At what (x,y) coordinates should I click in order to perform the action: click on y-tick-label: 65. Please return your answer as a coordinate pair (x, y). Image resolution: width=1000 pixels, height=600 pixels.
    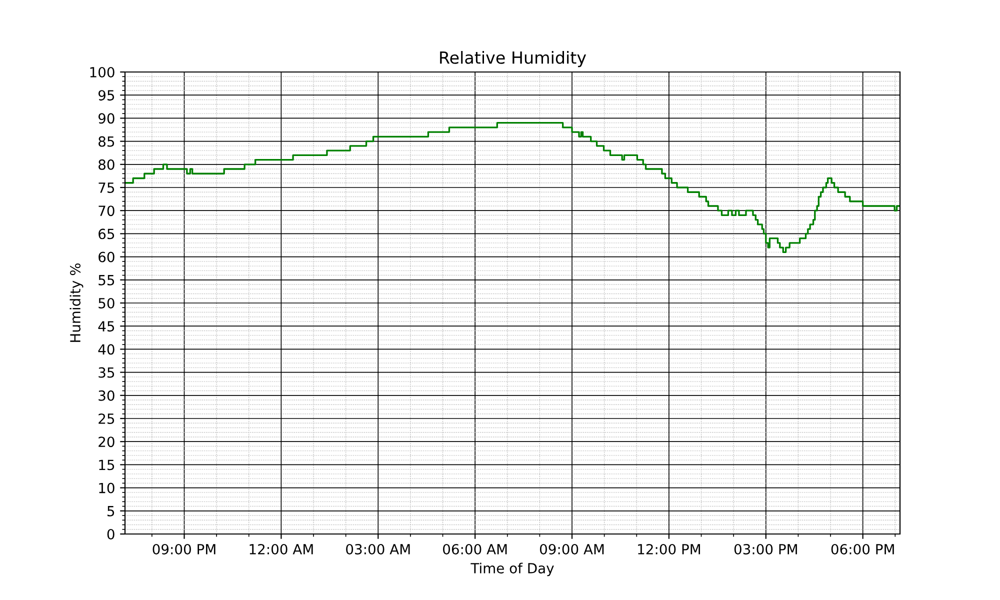
    Looking at the image, I should click on (106, 234).